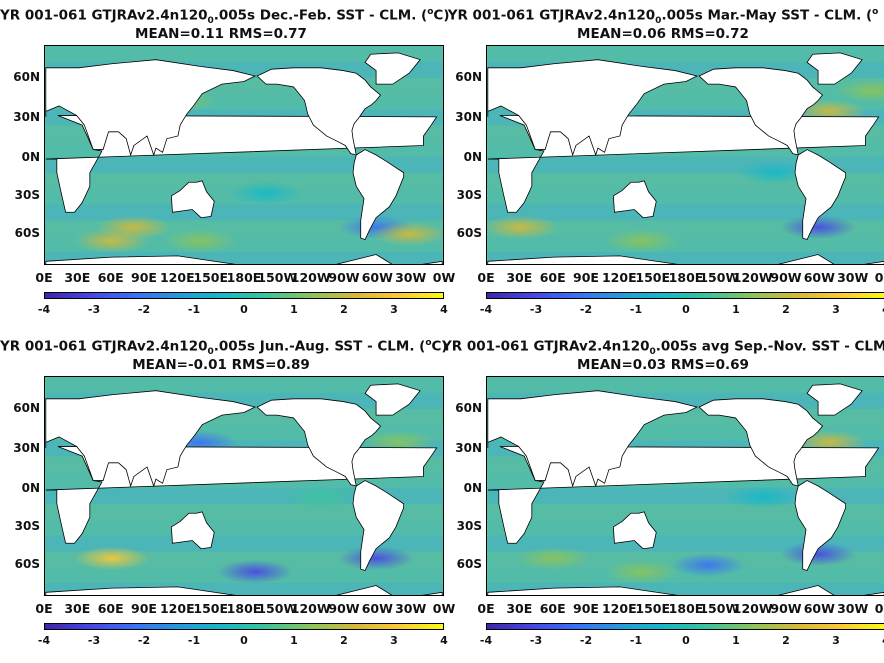 Image resolution: width=884 pixels, height=663 pixels. What do you see at coordinates (469, 233) in the screenshot?
I see `y-tick-label: 60S` at bounding box center [469, 233].